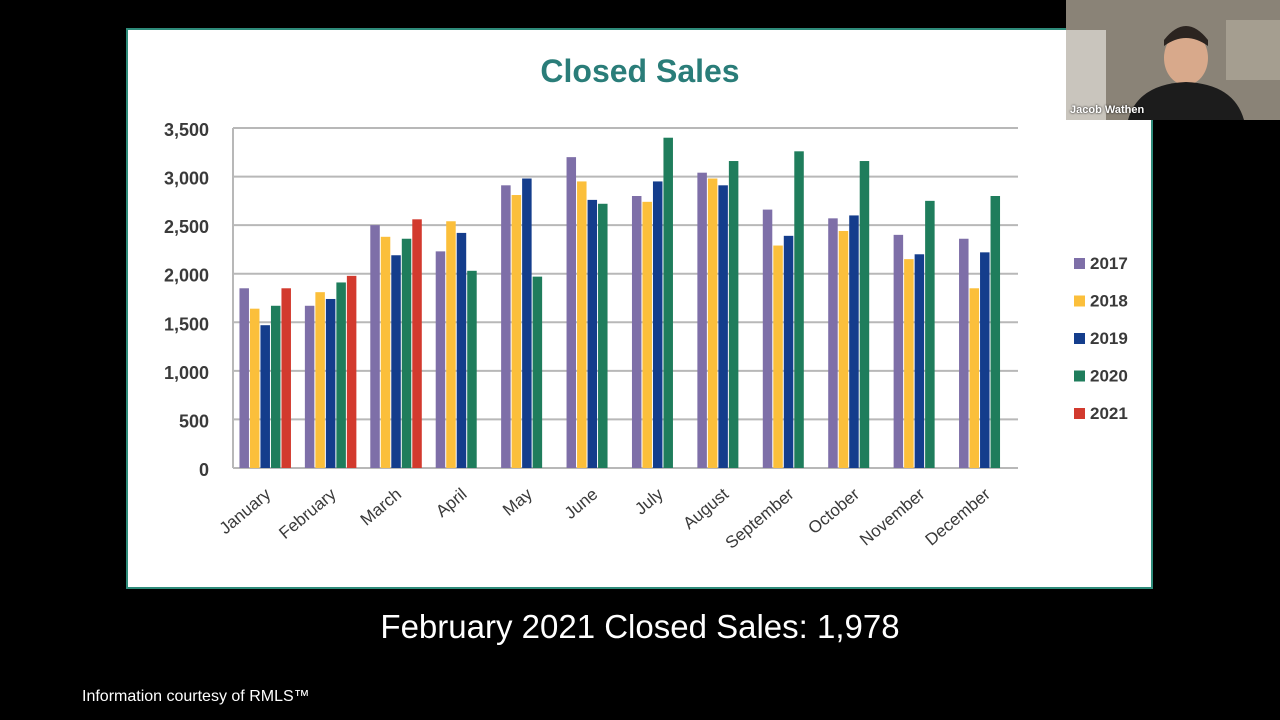  Describe the element at coordinates (898, 351) in the screenshot. I see `bar-2017-November` at that location.